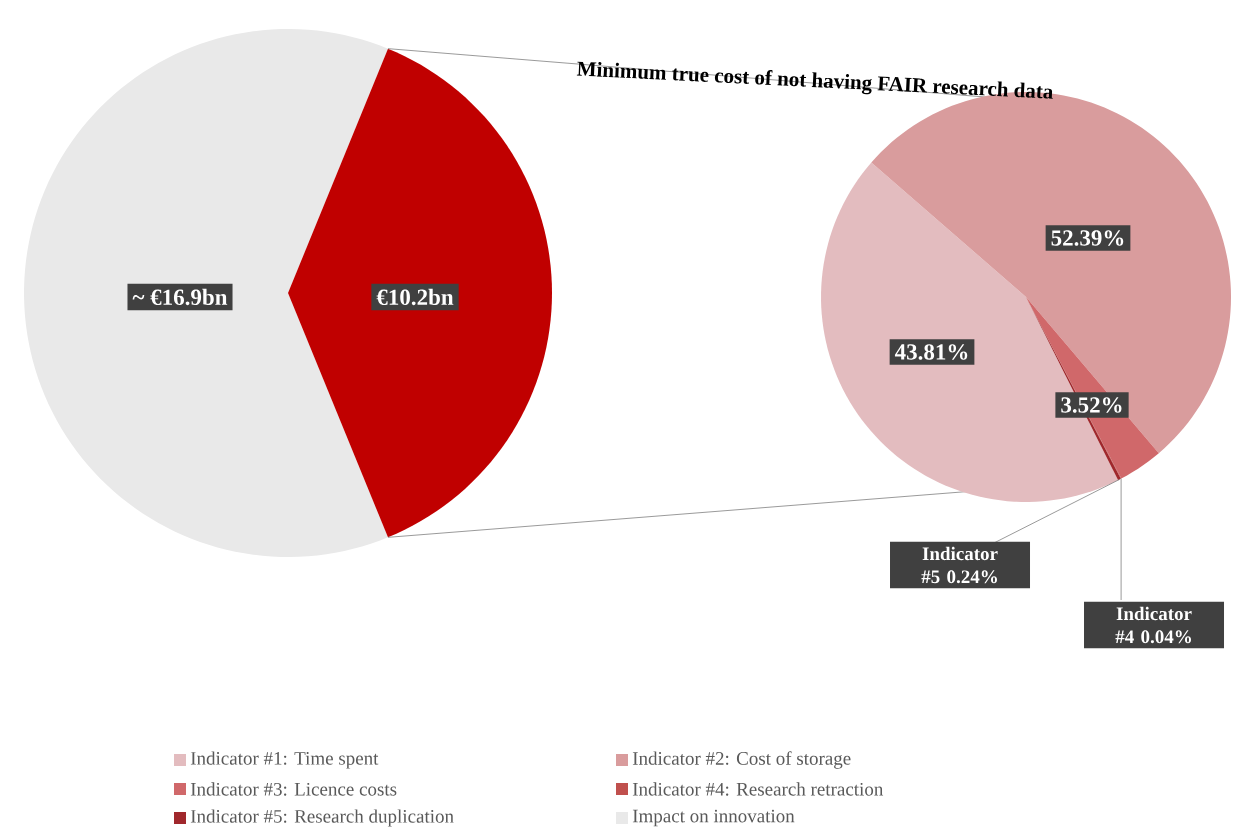  I want to click on chart-title: Minimum true cost of not having FAIR research data, so click(814, 80).